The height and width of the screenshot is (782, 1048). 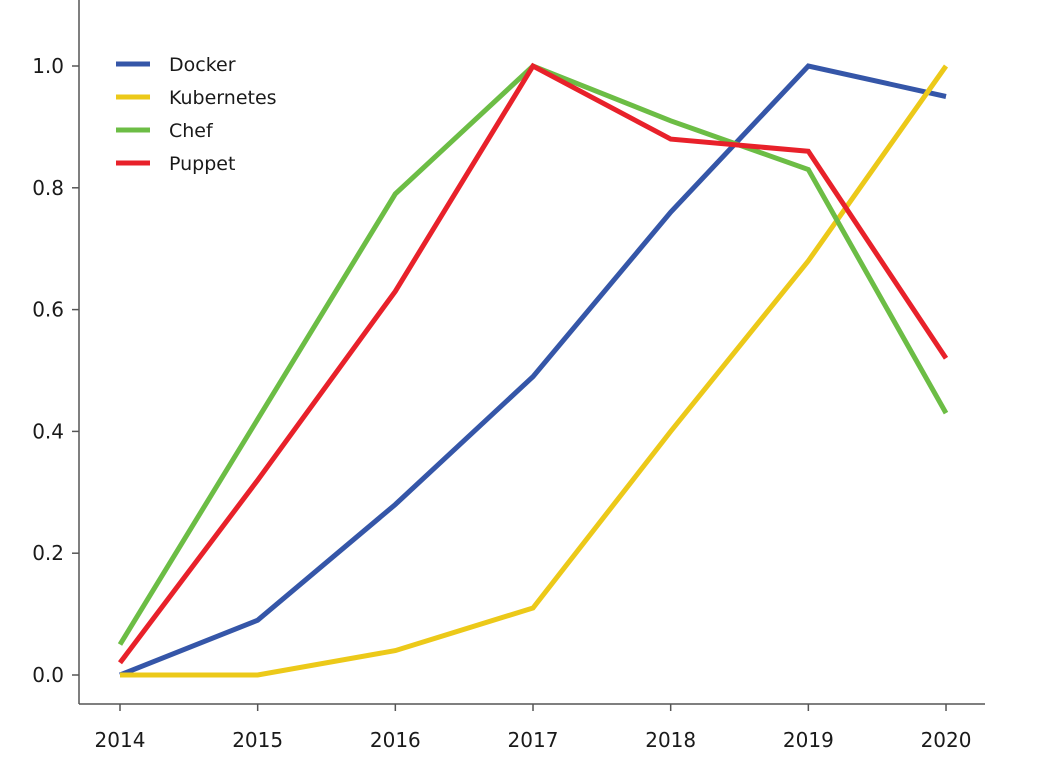 I want to click on legend-item-puppet: Puppet, so click(x=175, y=164).